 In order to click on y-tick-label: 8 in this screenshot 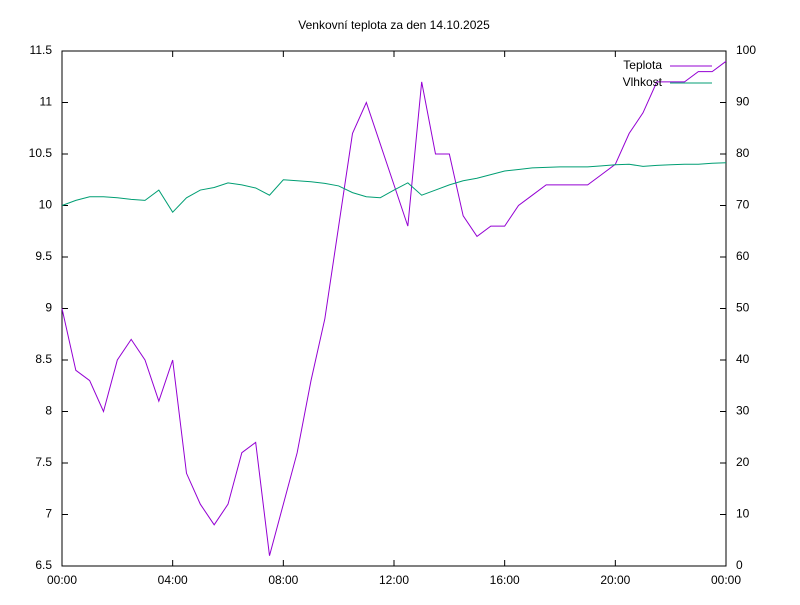, I will do `click(48, 411)`.